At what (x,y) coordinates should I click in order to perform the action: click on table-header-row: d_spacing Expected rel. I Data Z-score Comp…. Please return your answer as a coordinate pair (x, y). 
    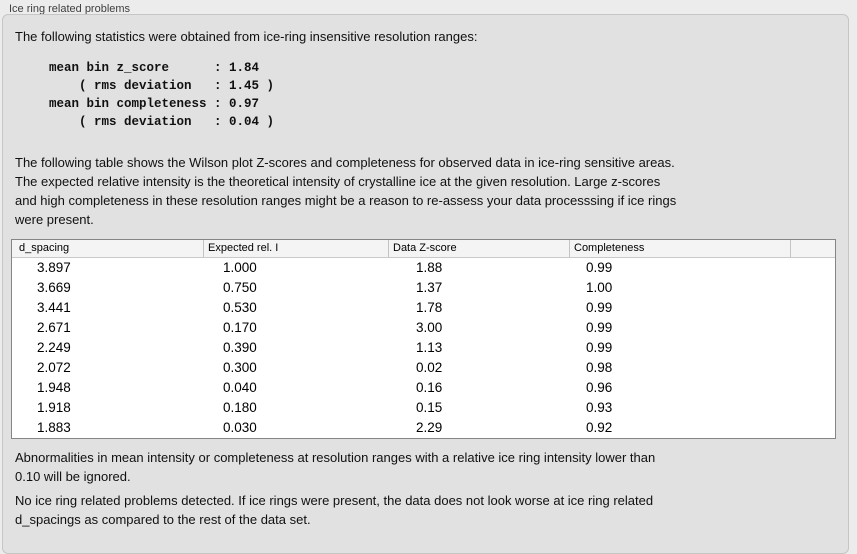
    Looking at the image, I should click on (423, 249).